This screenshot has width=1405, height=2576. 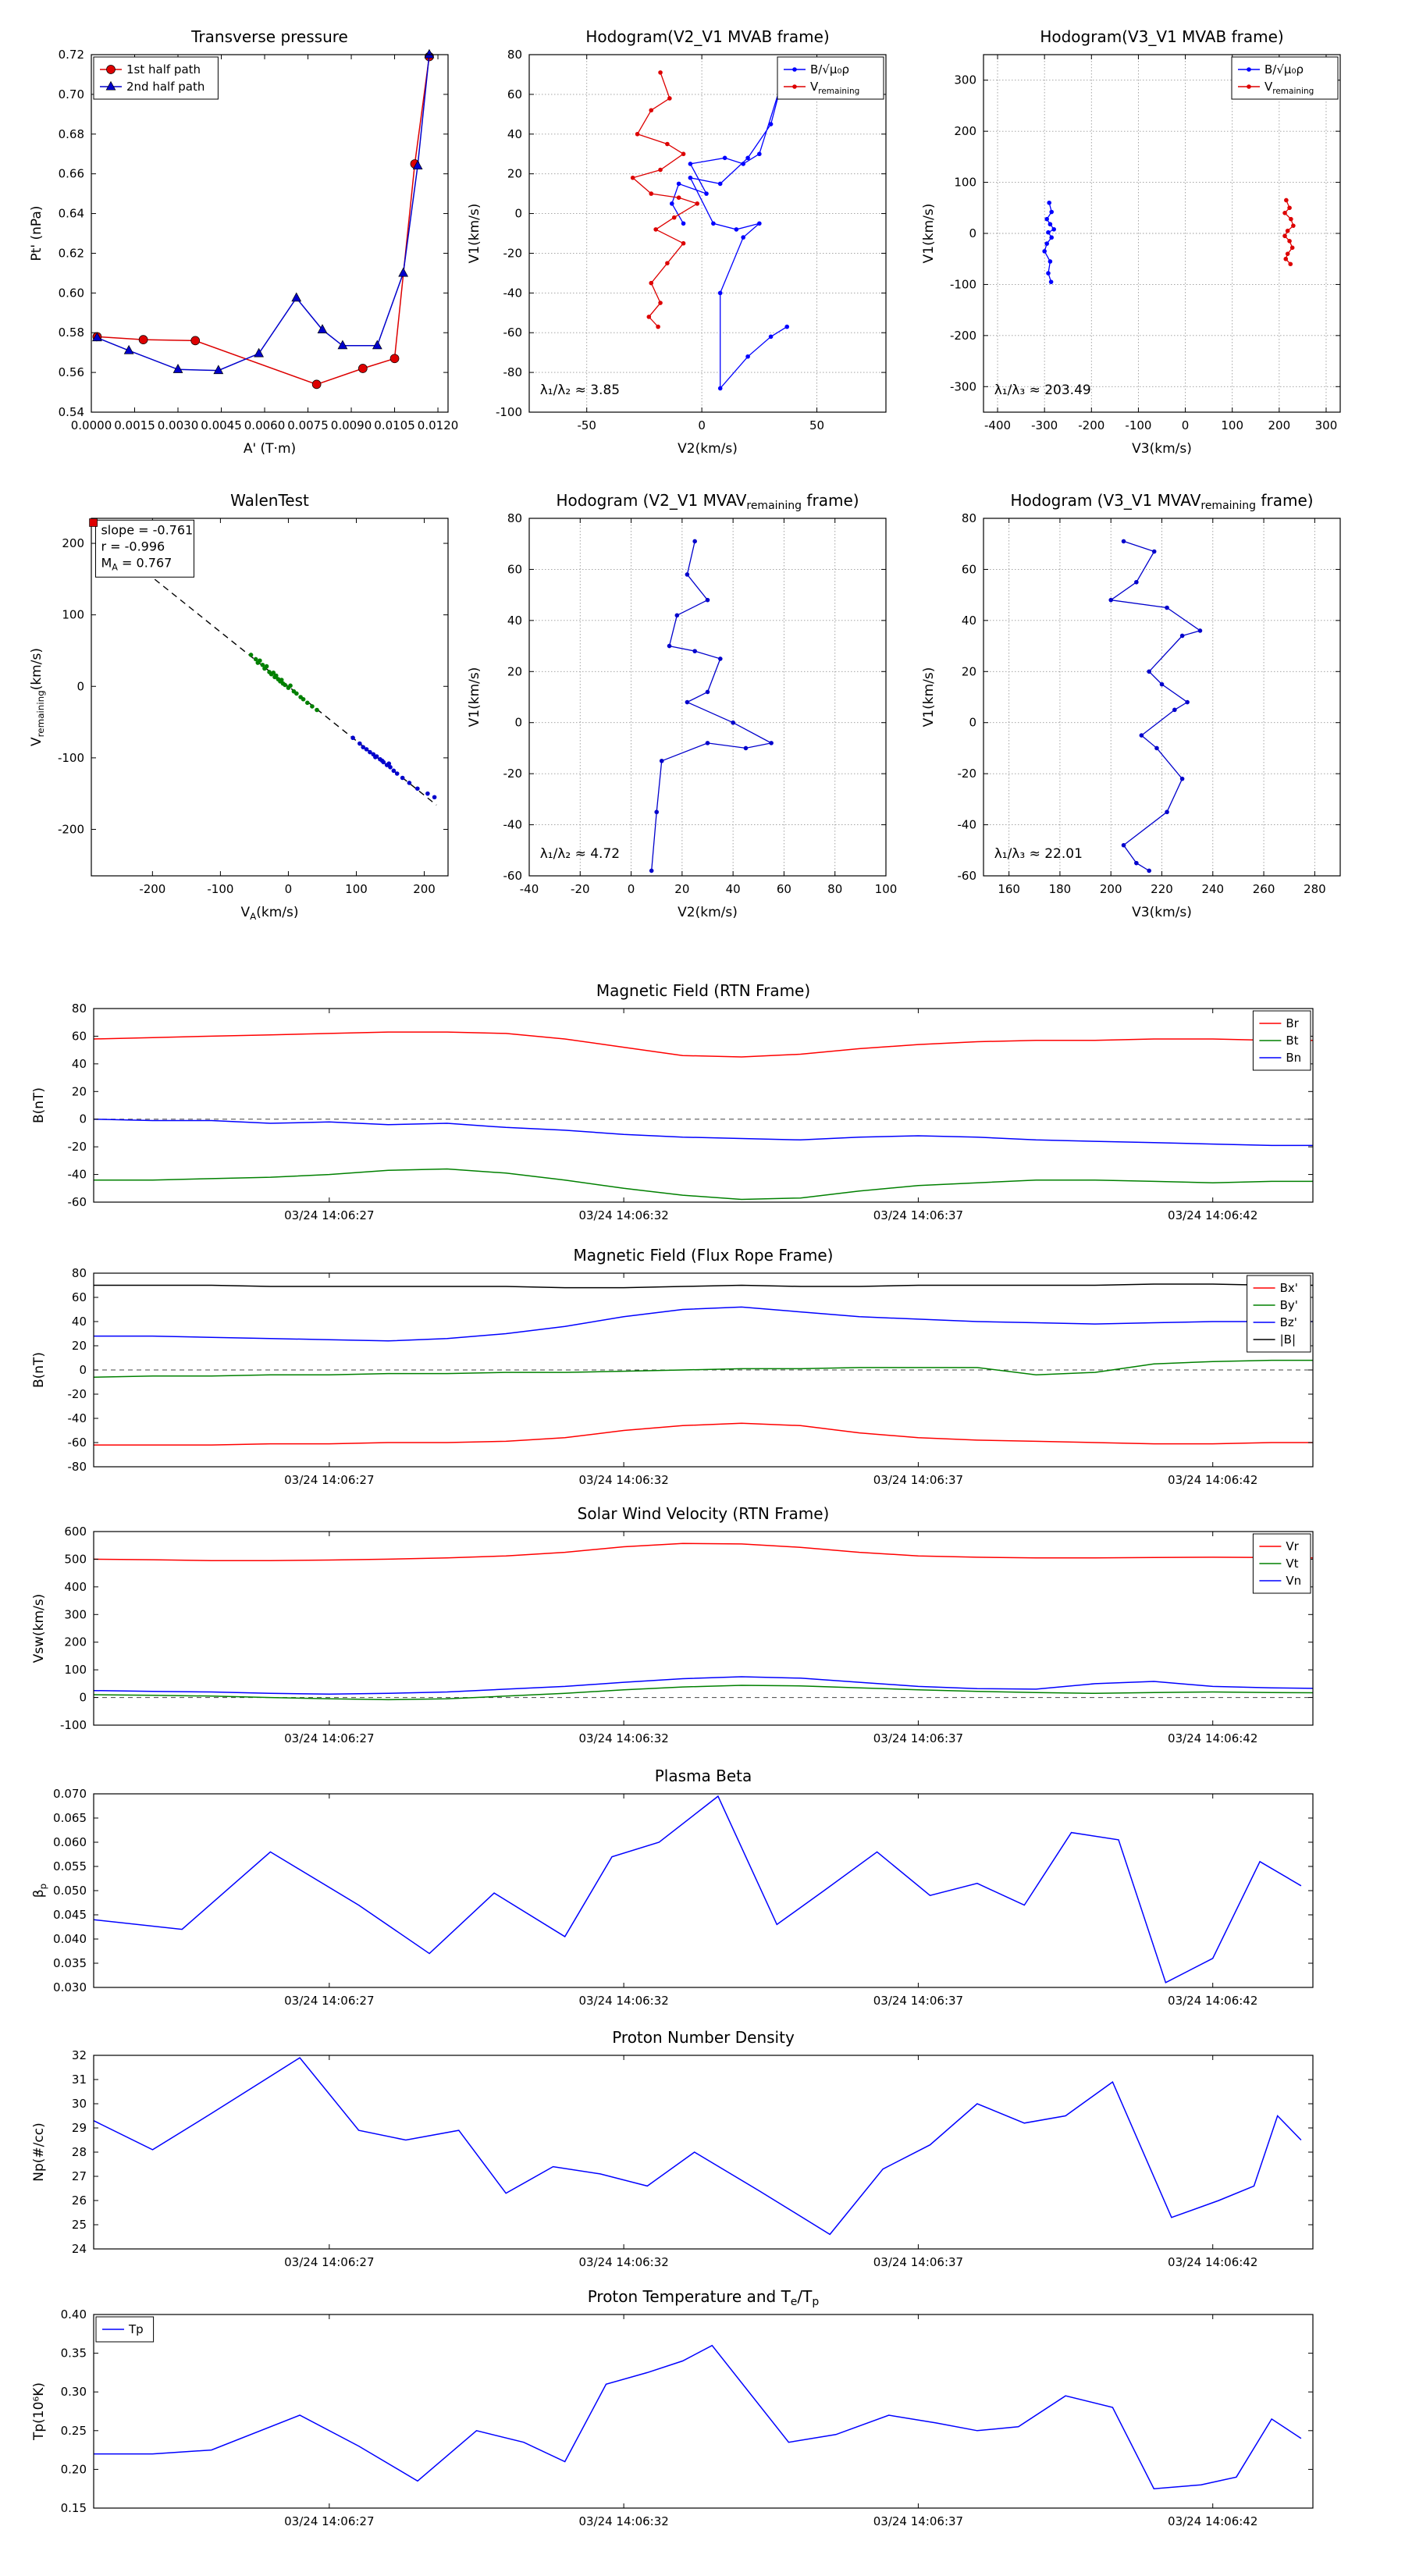 What do you see at coordinates (72, 134) in the screenshot?
I see `svg-text: 0.68` at bounding box center [72, 134].